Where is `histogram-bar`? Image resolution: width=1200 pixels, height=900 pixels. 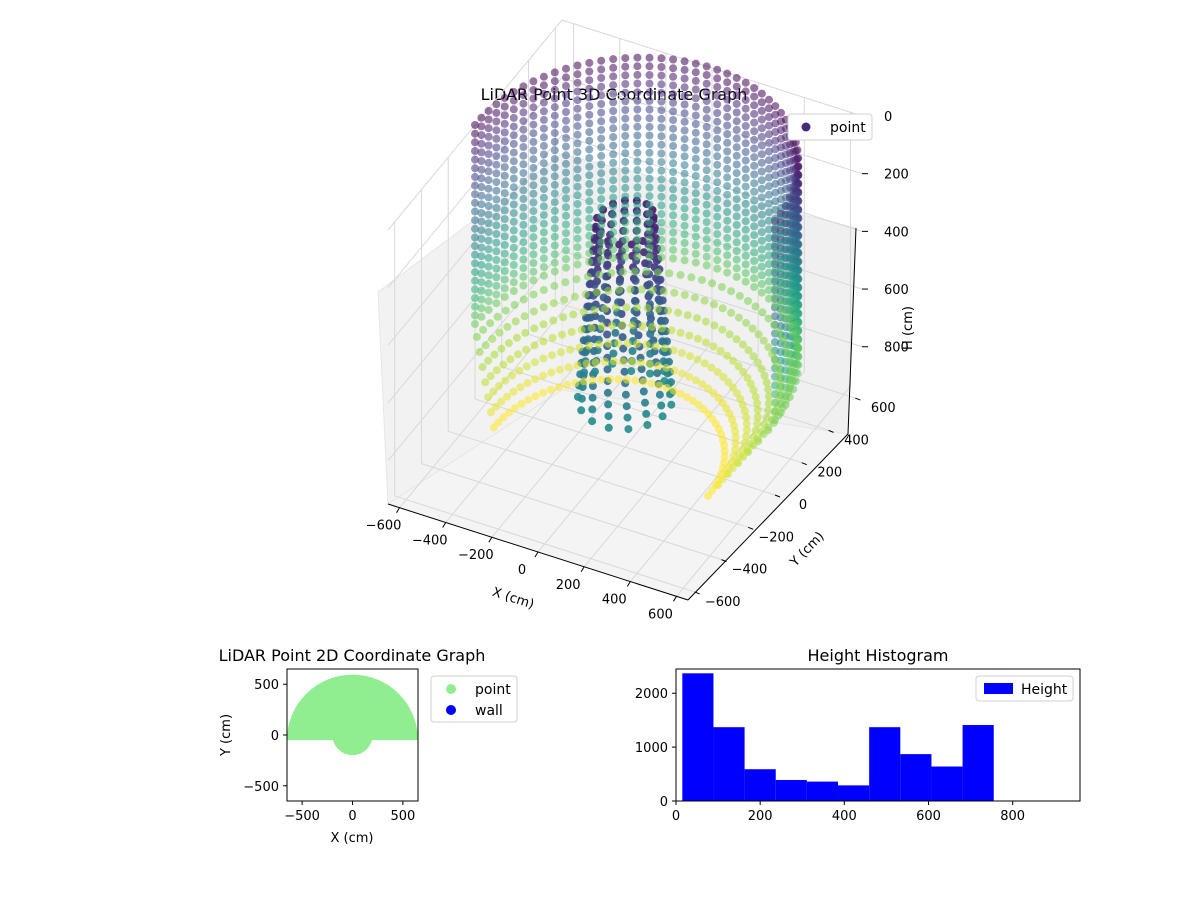 histogram-bar is located at coordinates (978, 763).